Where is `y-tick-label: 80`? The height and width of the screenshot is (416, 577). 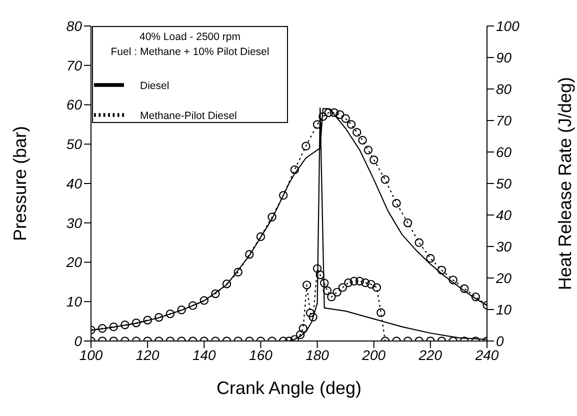
y-tick-label: 80 is located at coordinates (74, 26).